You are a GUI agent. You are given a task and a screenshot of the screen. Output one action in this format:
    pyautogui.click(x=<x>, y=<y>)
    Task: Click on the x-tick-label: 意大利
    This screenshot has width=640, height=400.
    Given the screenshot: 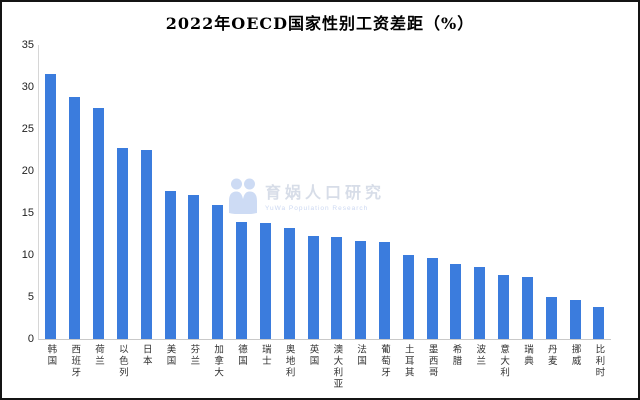 What is the action you would take?
    pyautogui.click(x=504, y=361)
    